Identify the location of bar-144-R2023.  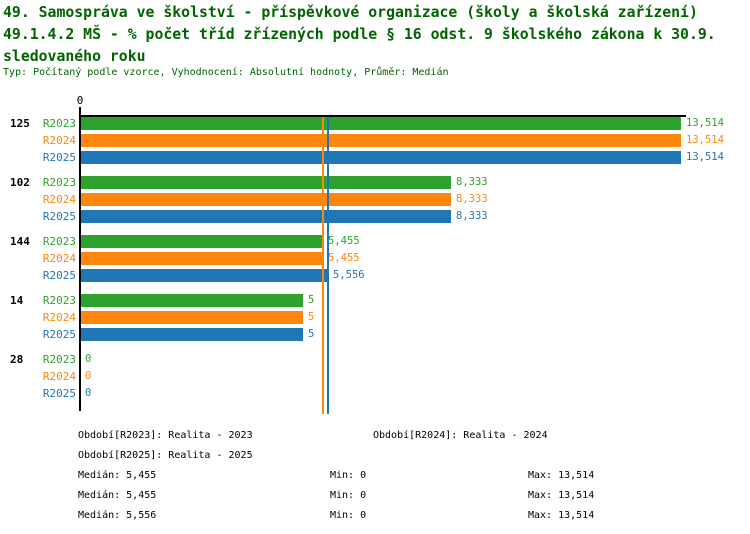
(202, 241).